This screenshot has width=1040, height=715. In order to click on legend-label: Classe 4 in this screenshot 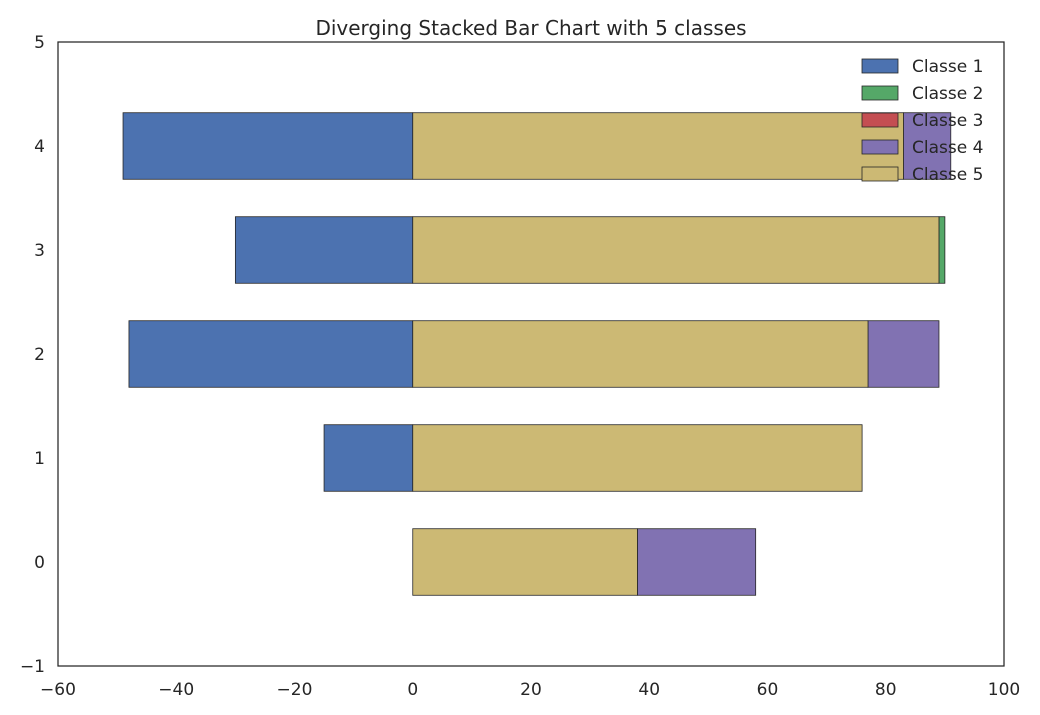, I will do `click(947, 148)`.